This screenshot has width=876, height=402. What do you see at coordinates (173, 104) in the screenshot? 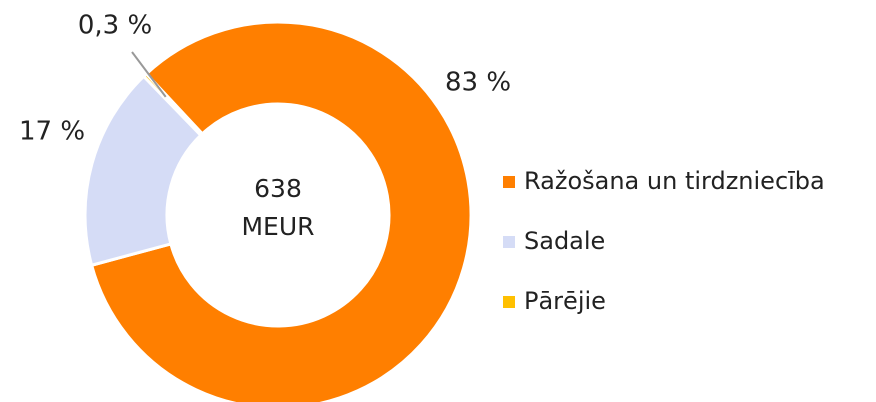
I see `slice` at bounding box center [173, 104].